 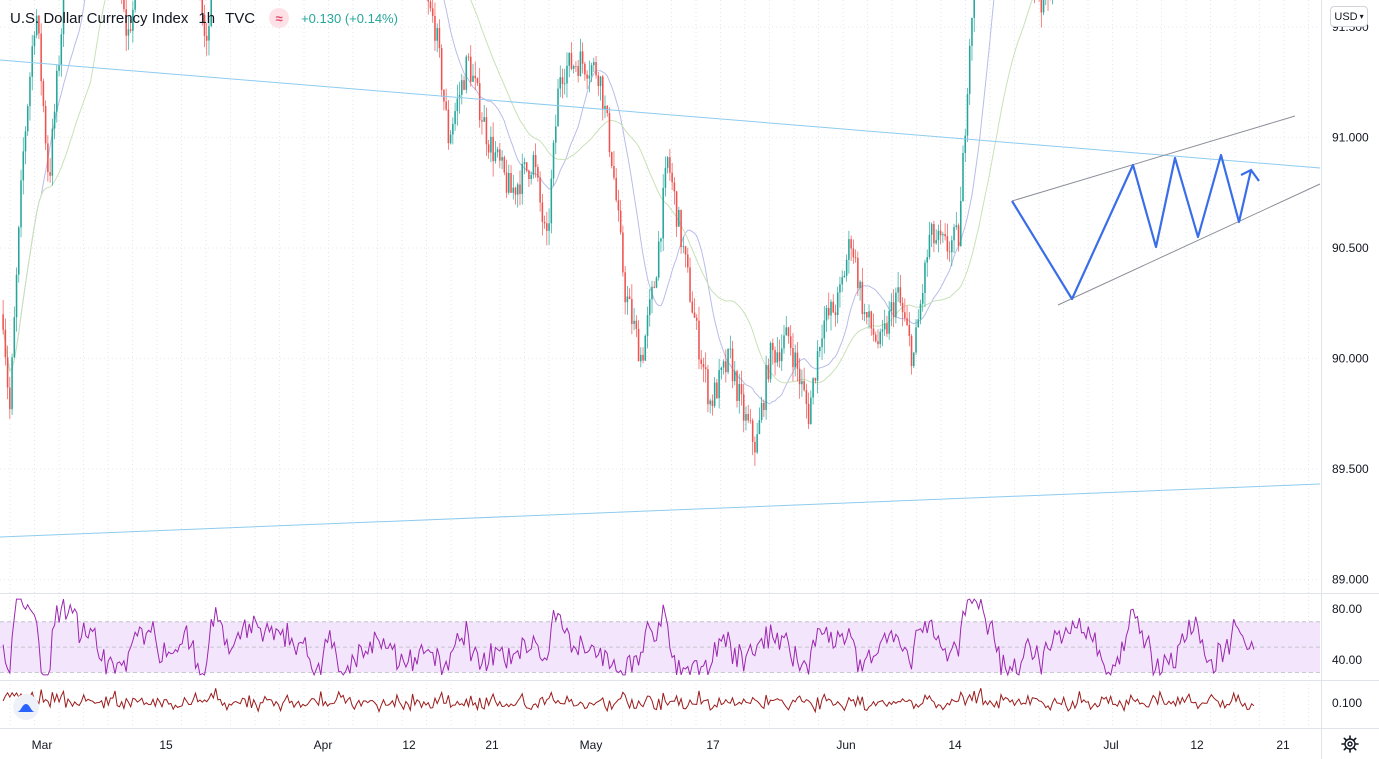 What do you see at coordinates (240, 18) in the screenshot?
I see `exchange-label: TVC` at bounding box center [240, 18].